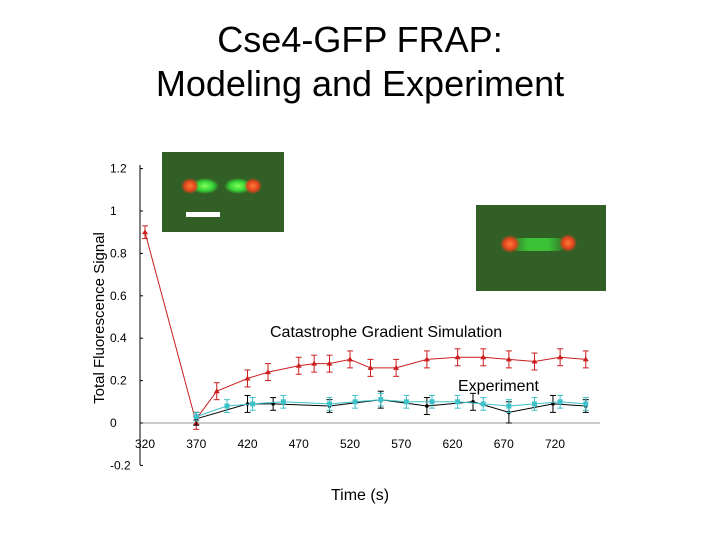 The width and height of the screenshot is (720, 540). Describe the element at coordinates (118, 296) in the screenshot. I see `y-tick-label: 0.6` at that location.